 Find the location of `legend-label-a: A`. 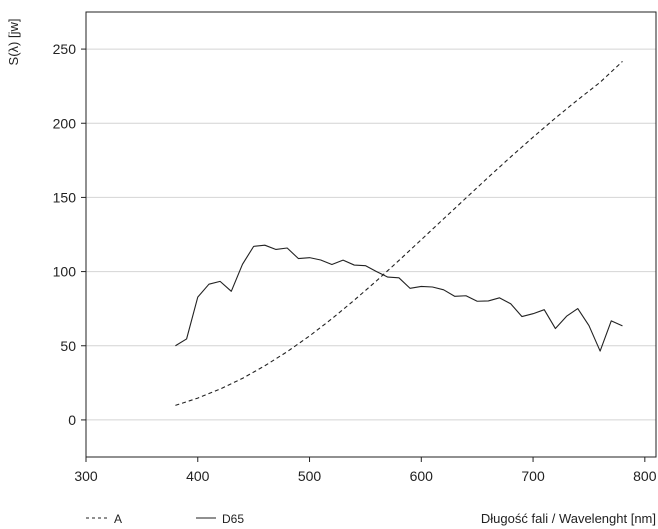

legend-label-a: A is located at coordinates (118, 519).